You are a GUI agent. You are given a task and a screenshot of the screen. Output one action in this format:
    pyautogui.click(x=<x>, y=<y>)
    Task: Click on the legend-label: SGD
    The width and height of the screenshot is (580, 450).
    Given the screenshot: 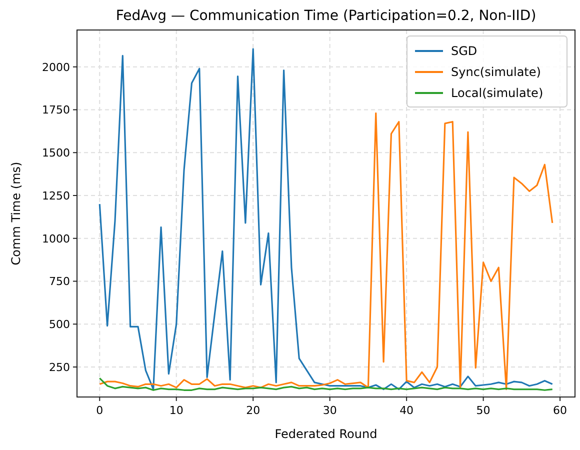 What is the action you would take?
    pyautogui.click(x=464, y=51)
    